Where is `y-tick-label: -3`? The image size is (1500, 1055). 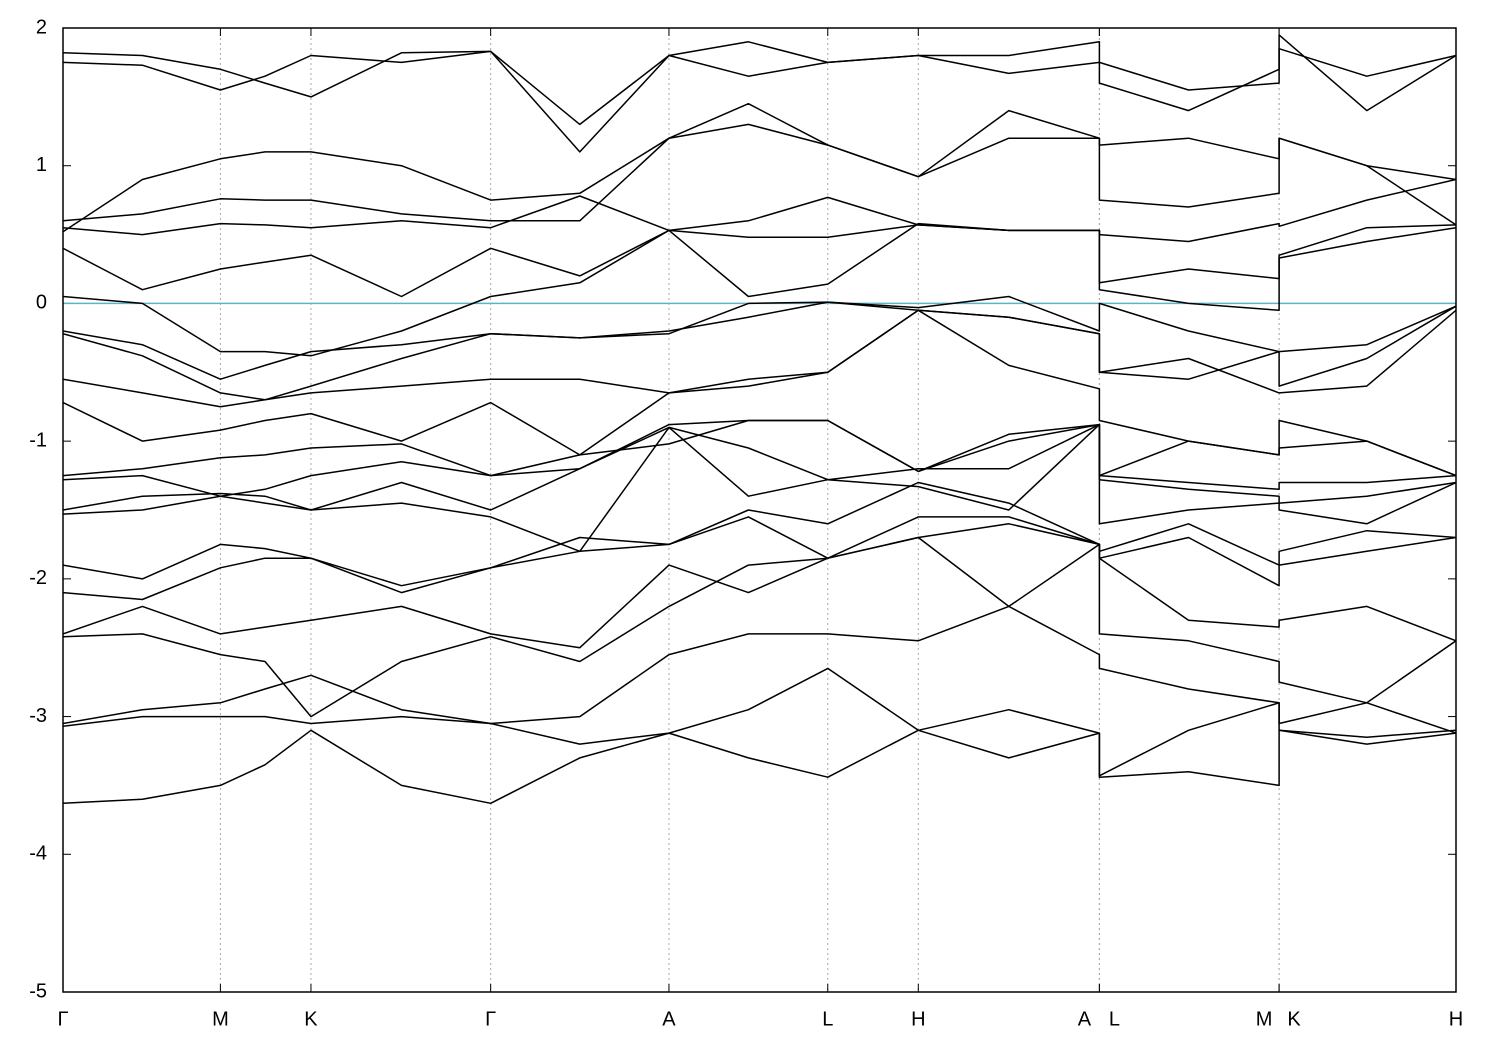 y-tick-label: -3 is located at coordinates (38, 716).